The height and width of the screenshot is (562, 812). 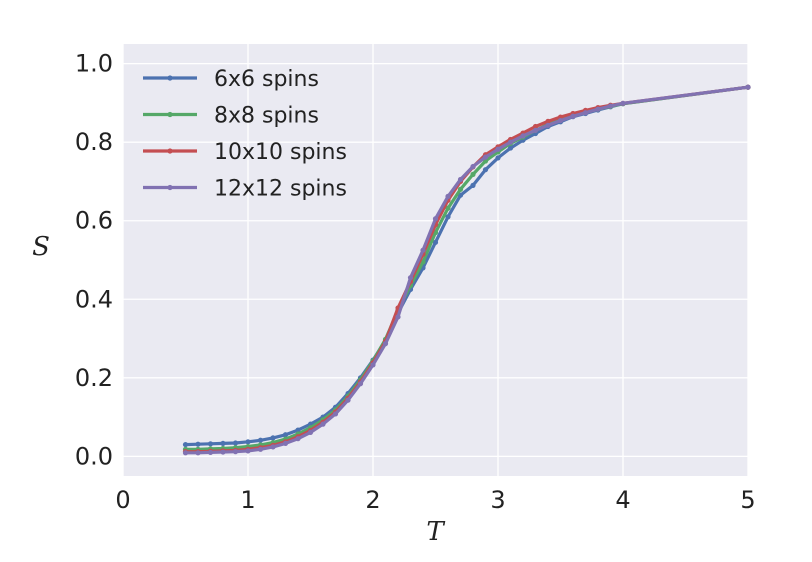 What do you see at coordinates (280, 152) in the screenshot?
I see `legend-label: 10x10 spins` at bounding box center [280, 152].